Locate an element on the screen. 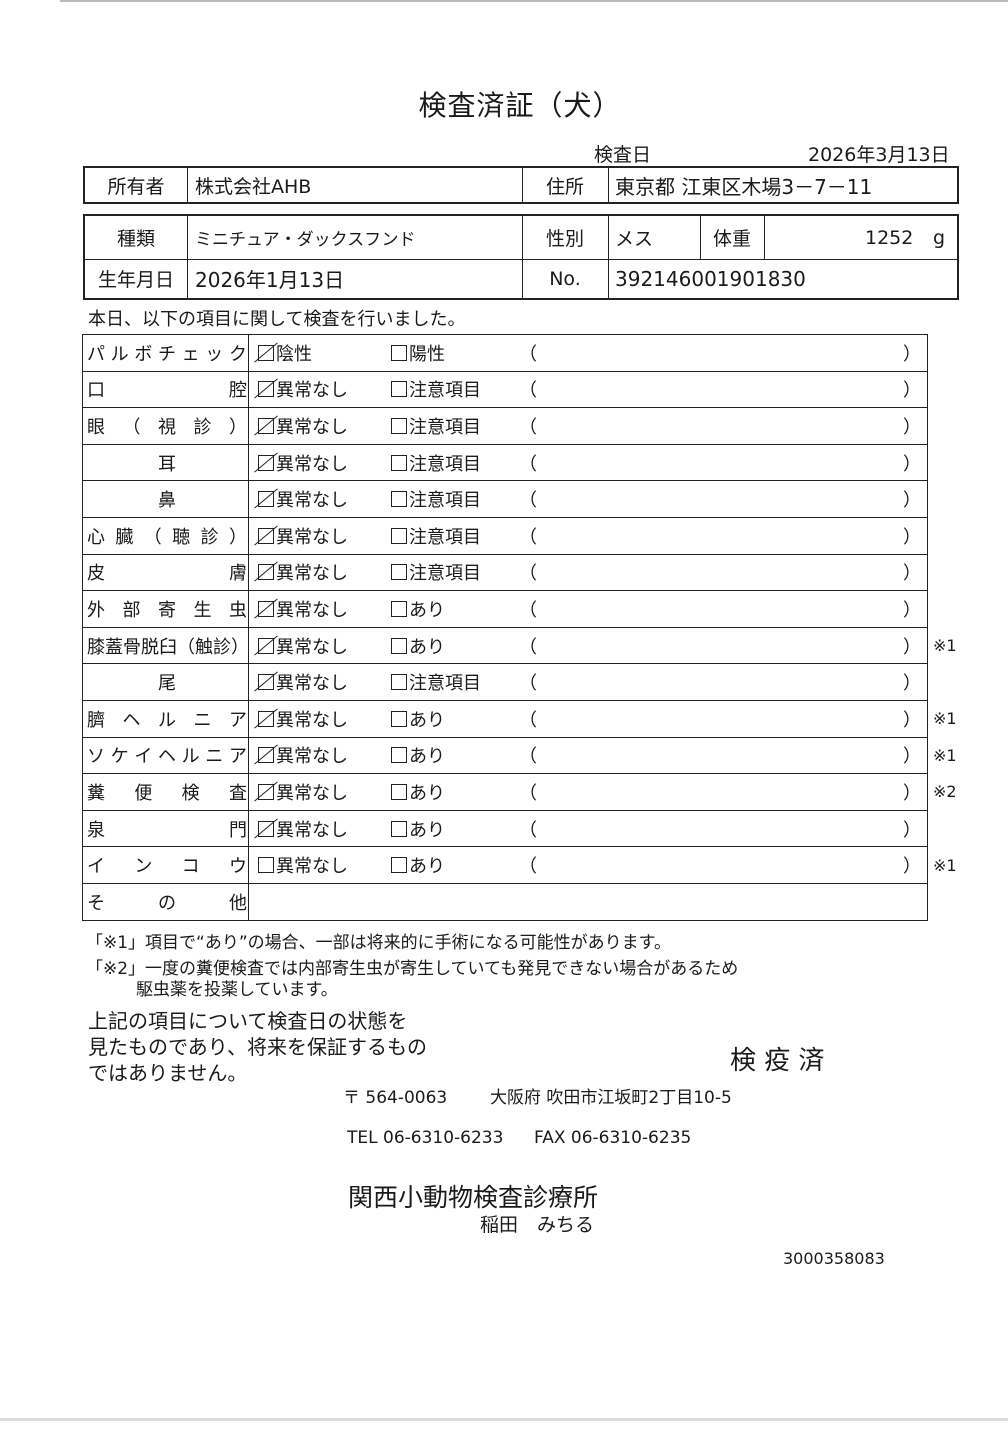 The width and height of the screenshot is (1008, 1433). clinic-tel: TEL 06-6310-6233 is located at coordinates (425, 1138).